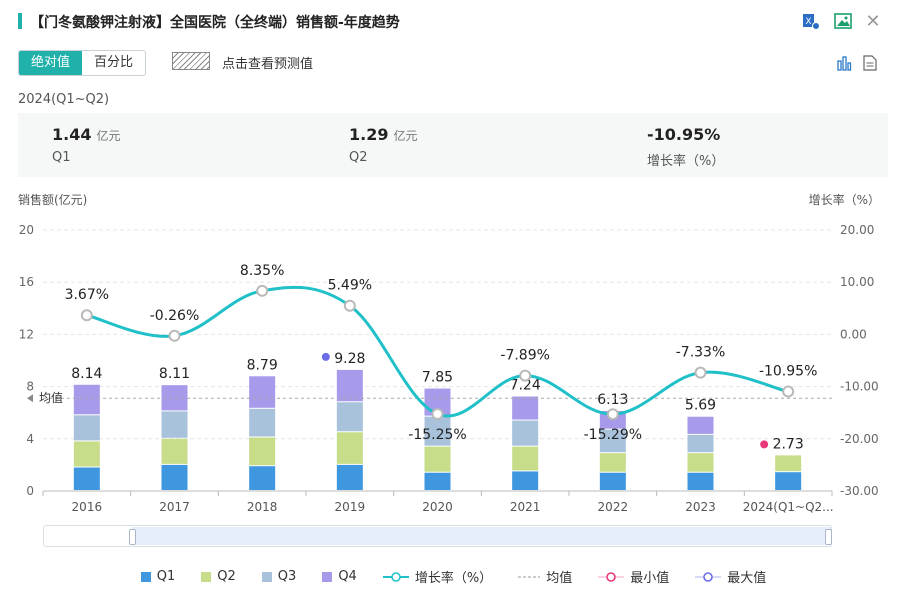 The width and height of the screenshot is (907, 604). I want to click on period-label: 2024(Q1~Q2), so click(64, 99).